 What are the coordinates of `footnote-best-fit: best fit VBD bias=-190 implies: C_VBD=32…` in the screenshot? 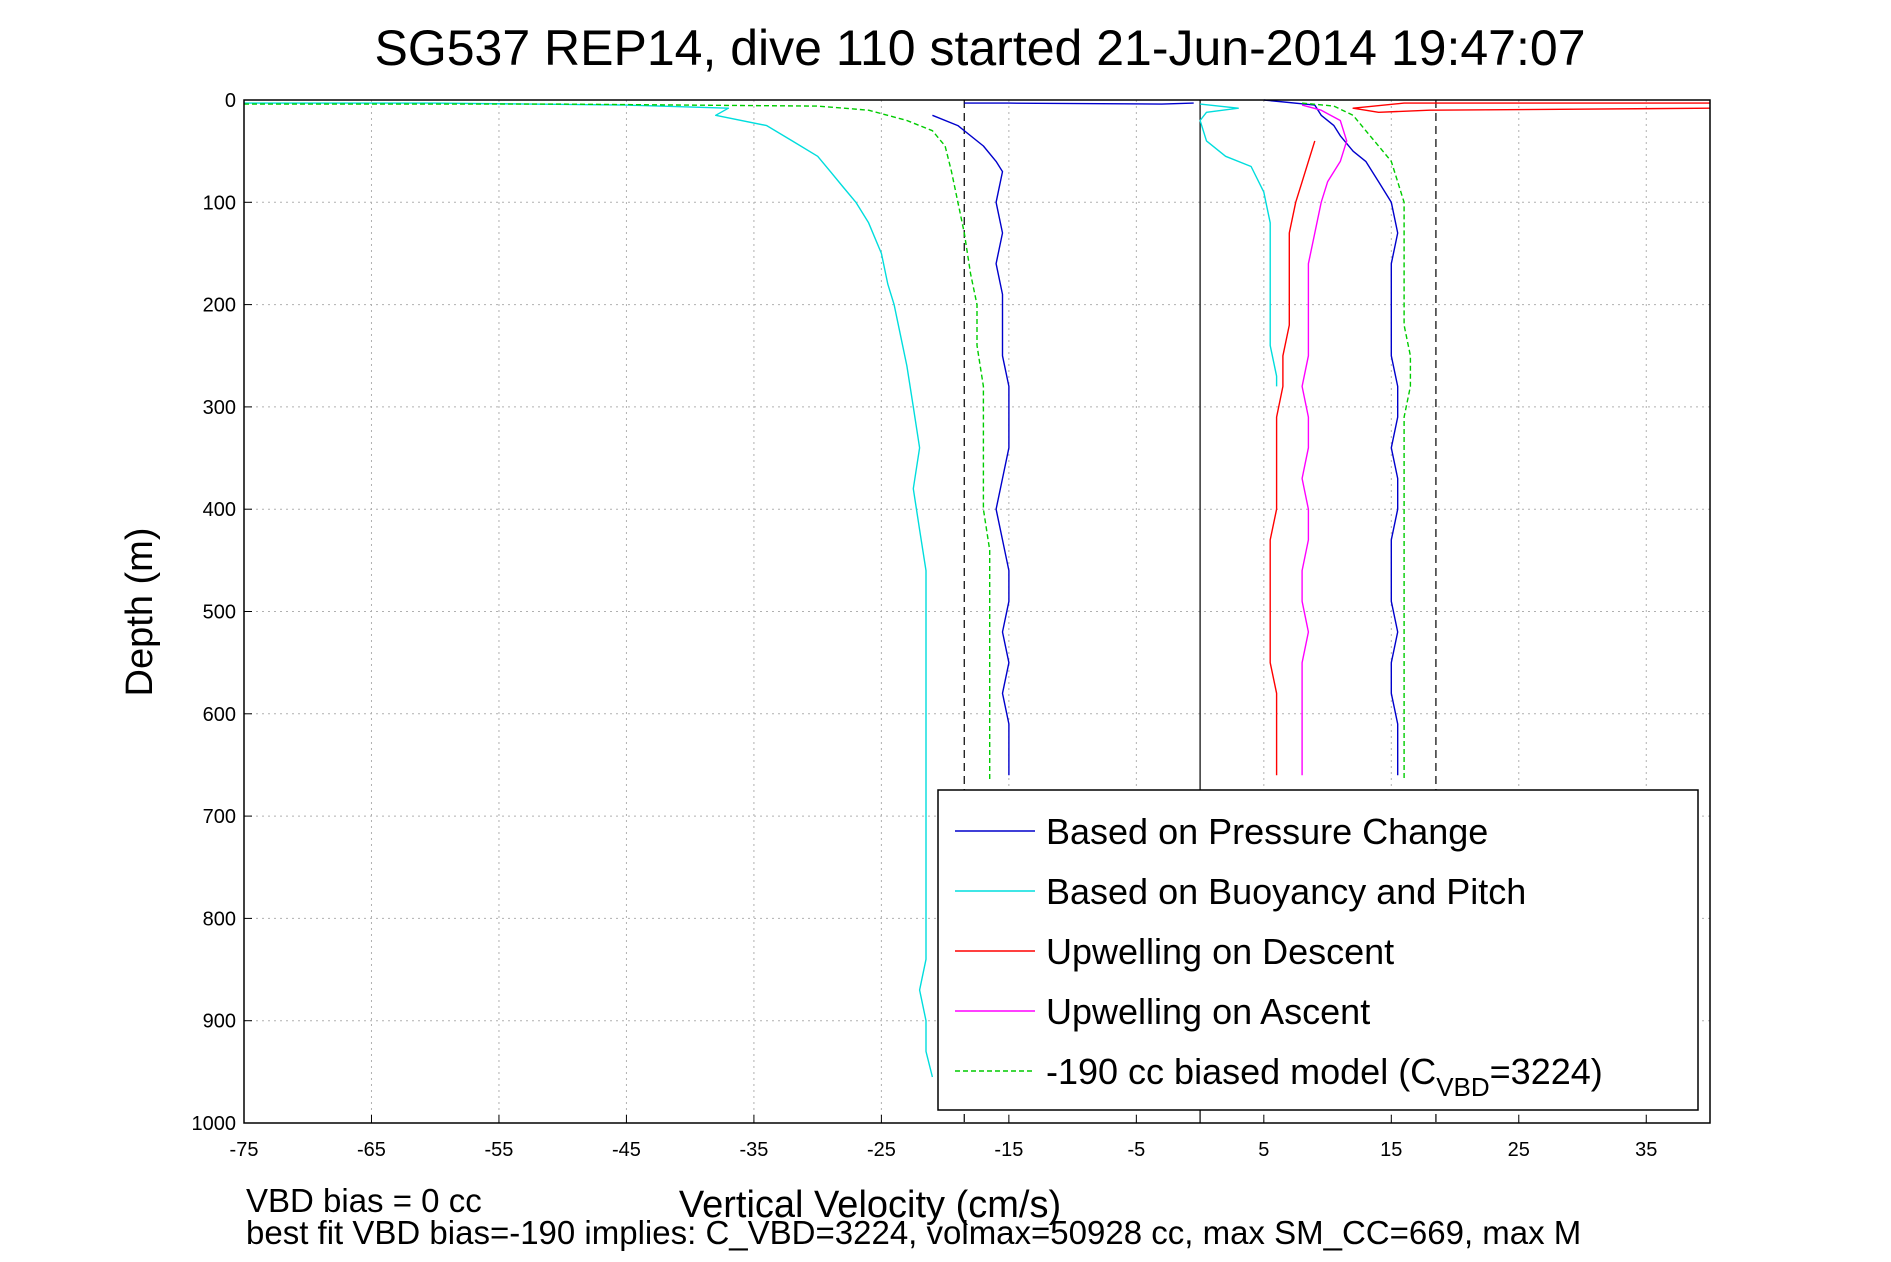 It's located at (913, 1232).